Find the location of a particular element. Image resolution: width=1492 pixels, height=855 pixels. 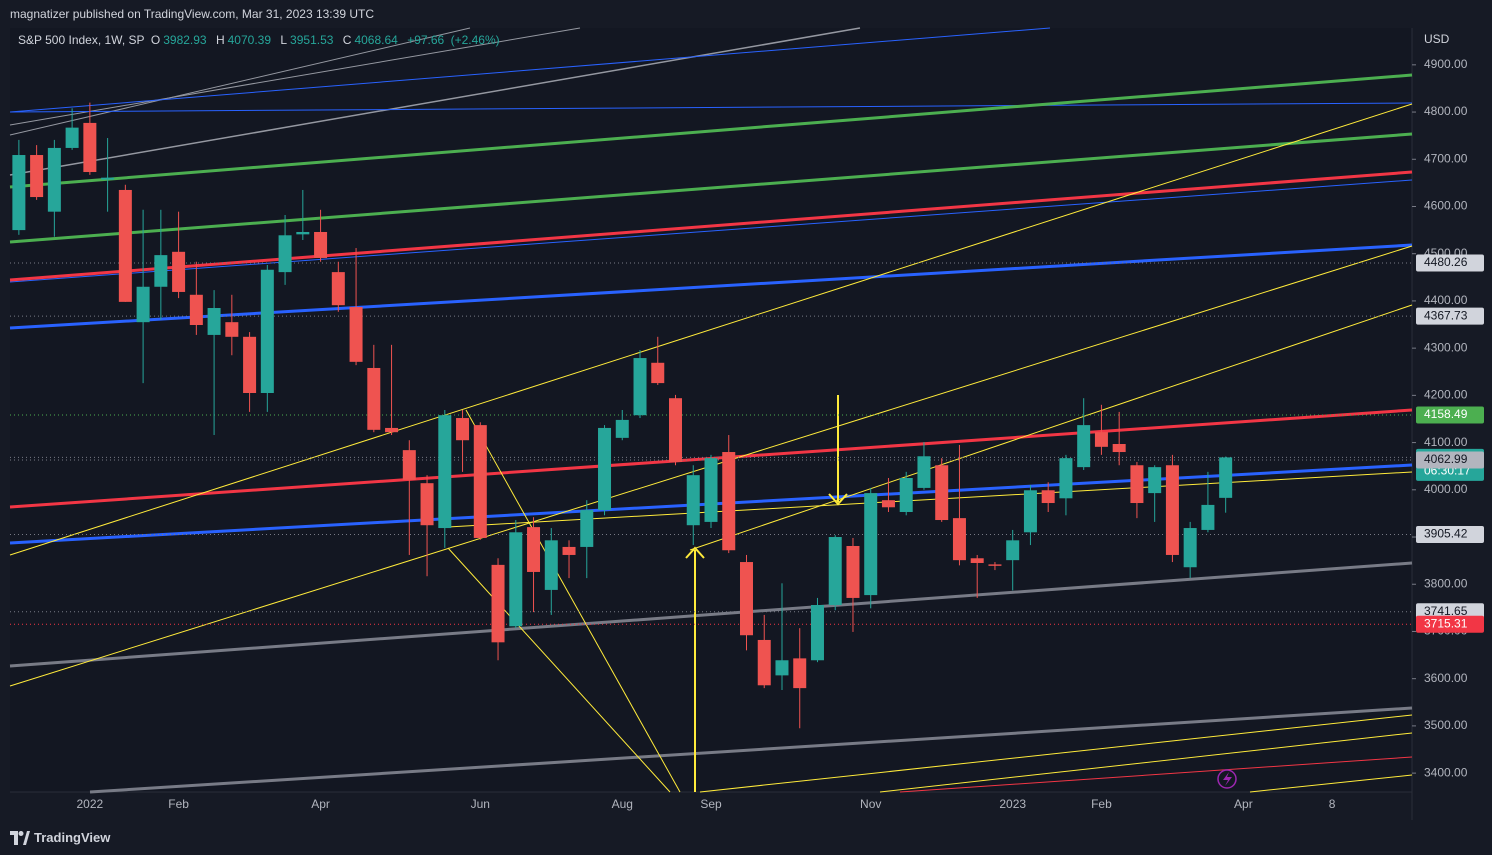

legend-key: O is located at coordinates (155, 40).